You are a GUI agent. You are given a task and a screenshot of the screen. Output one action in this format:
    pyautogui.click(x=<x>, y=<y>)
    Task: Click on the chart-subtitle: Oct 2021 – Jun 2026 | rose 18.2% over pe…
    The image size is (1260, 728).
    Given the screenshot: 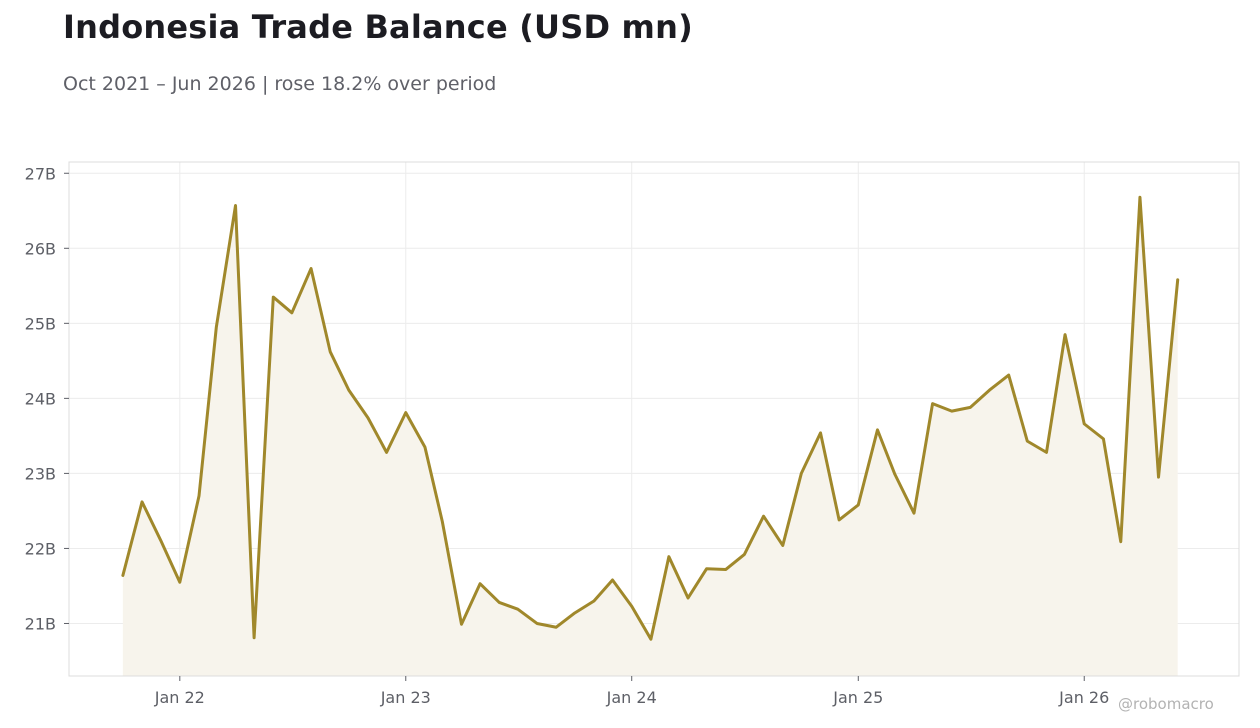 What is the action you would take?
    pyautogui.click(x=280, y=84)
    